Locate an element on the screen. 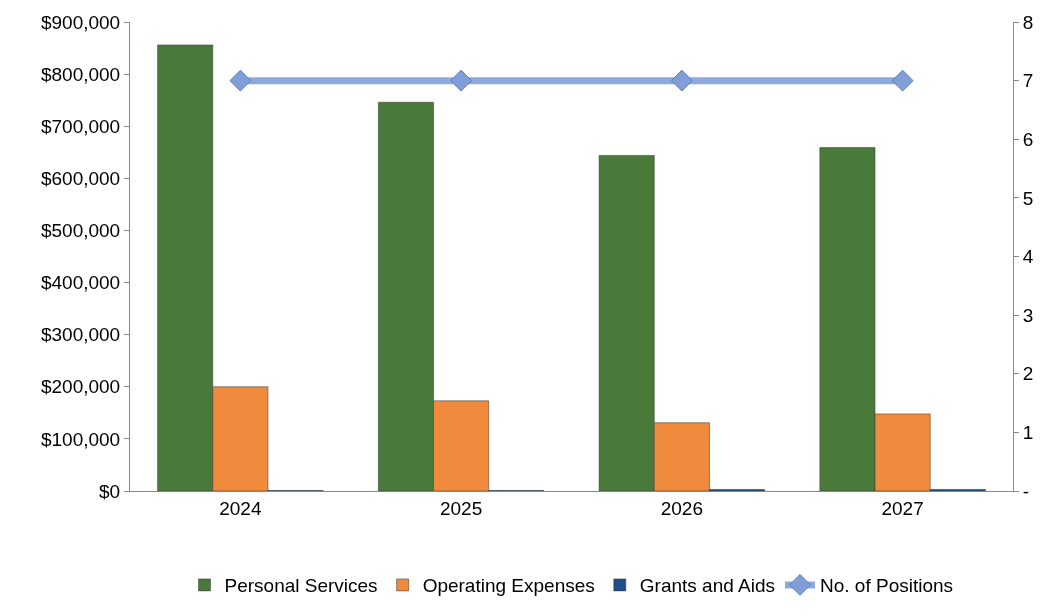 Image resolution: width=1063 pixels, height=616 pixels. x-tick-label: 2026 is located at coordinates (682, 508).